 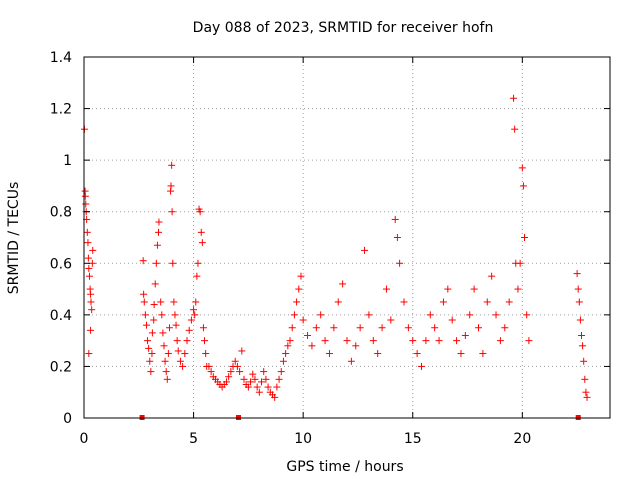 What do you see at coordinates (61, 110) in the screenshot?
I see `y-tick-label: 1.2` at bounding box center [61, 110].